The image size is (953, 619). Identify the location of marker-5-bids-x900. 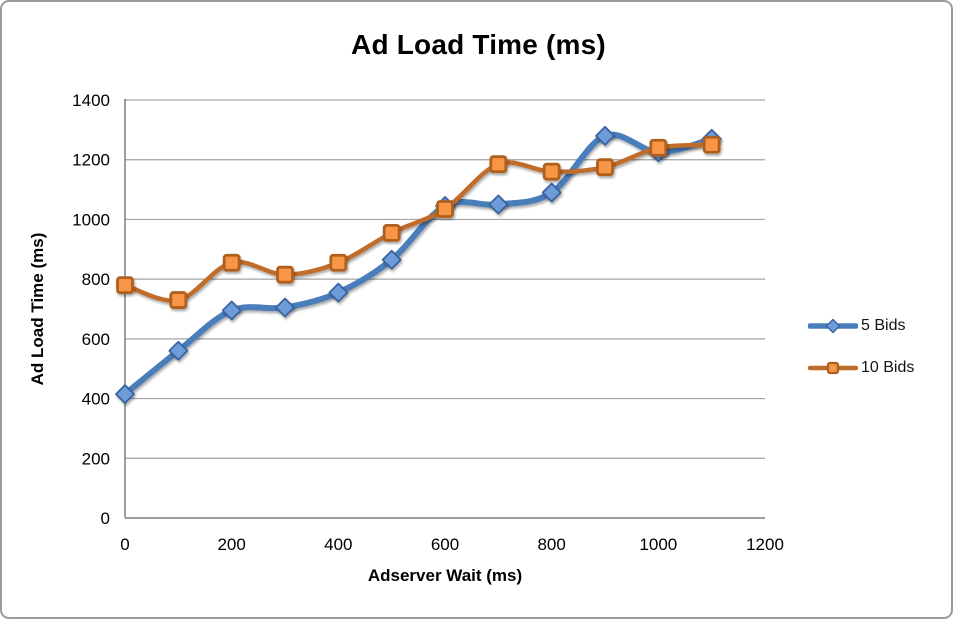
(605, 135).